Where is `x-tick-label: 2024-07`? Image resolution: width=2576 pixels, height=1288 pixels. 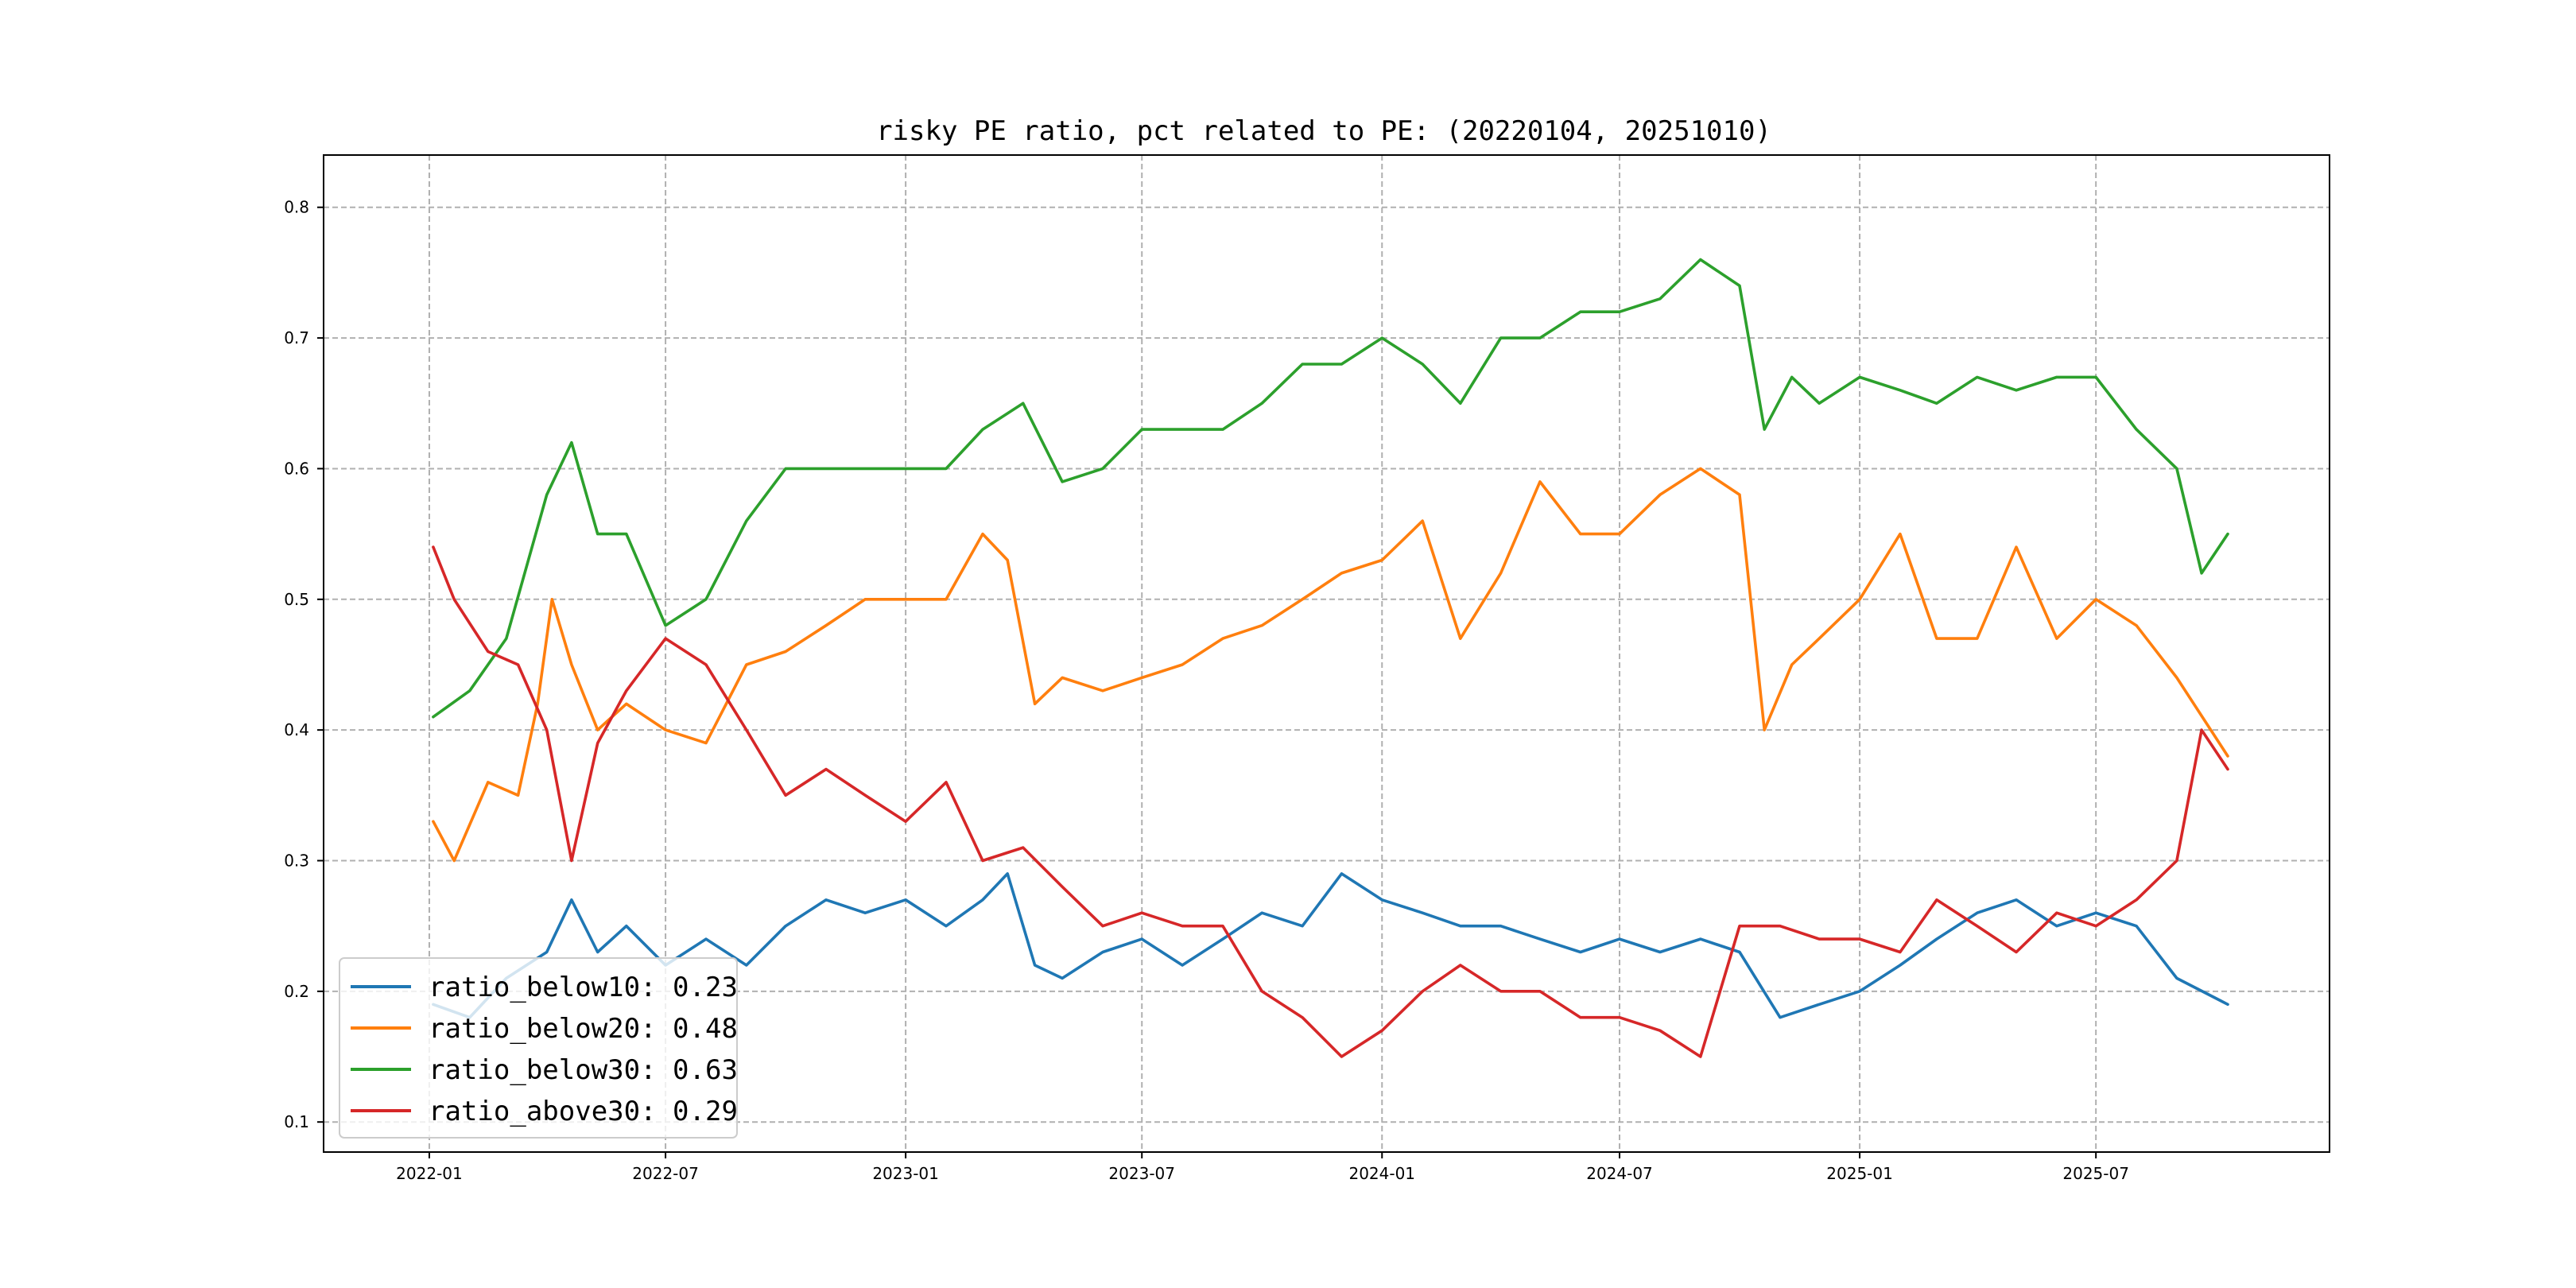
x-tick-label: 2024-07 is located at coordinates (1619, 1173).